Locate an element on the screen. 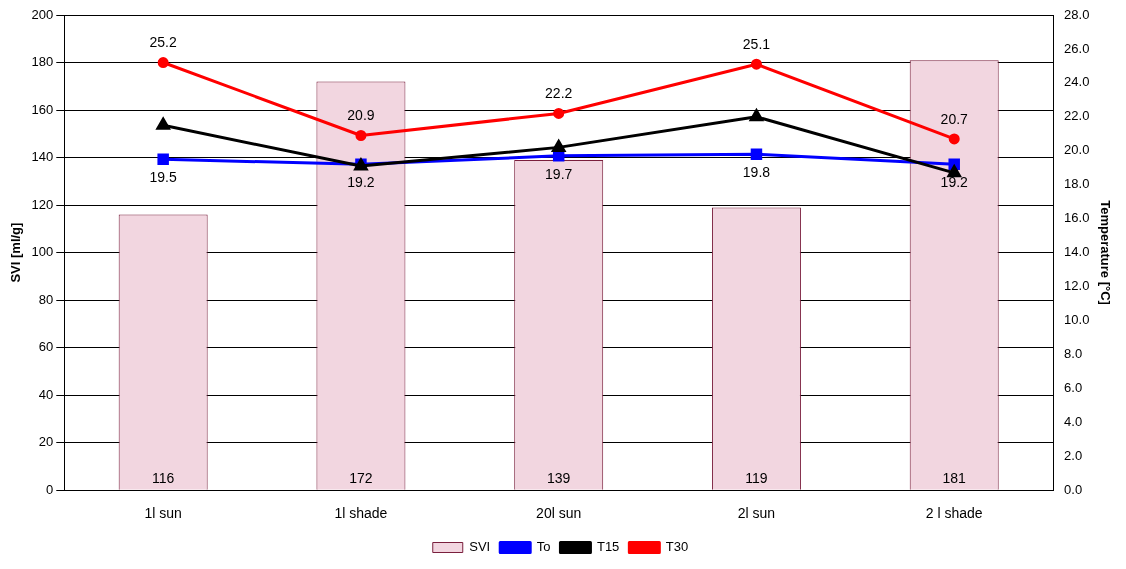 The width and height of the screenshot is (1126, 569). y2-tick-label: 28.0 is located at coordinates (1077, 14).